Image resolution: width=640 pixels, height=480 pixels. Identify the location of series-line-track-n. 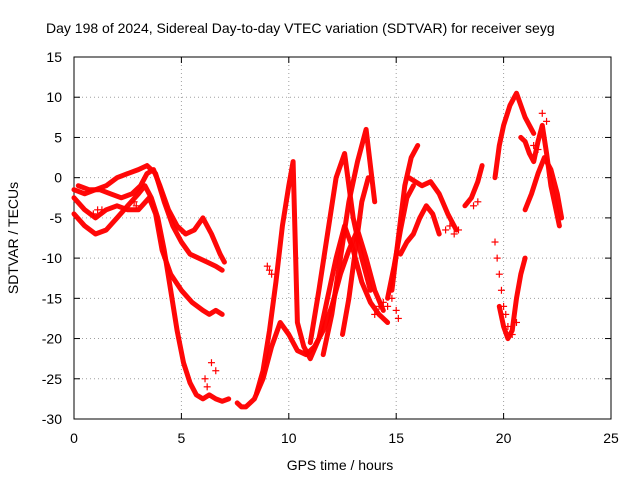
(473, 186).